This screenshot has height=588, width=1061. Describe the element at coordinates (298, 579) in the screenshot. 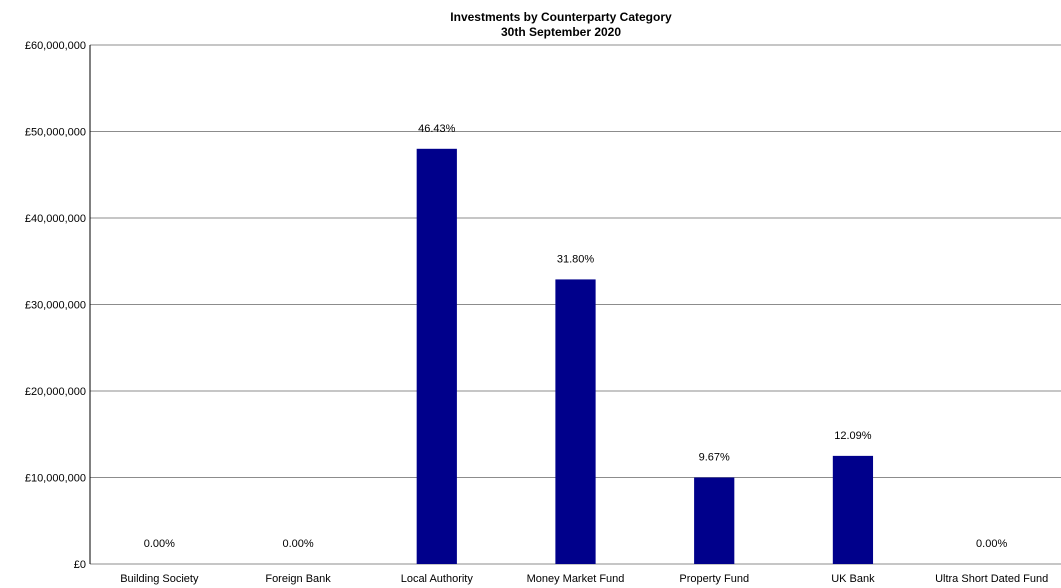

I see `x-tick-label: Foreign Bank` at that location.